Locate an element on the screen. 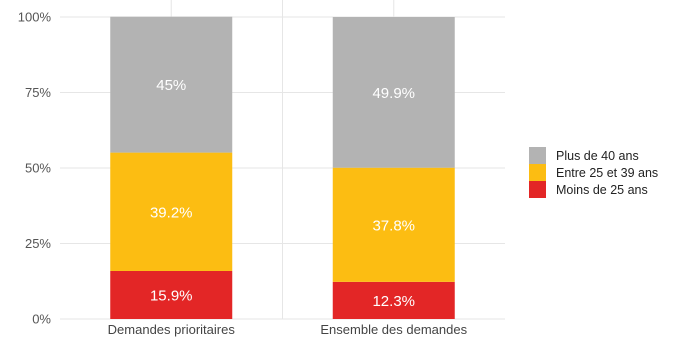  y-tick-label: 75% is located at coordinates (38, 92).